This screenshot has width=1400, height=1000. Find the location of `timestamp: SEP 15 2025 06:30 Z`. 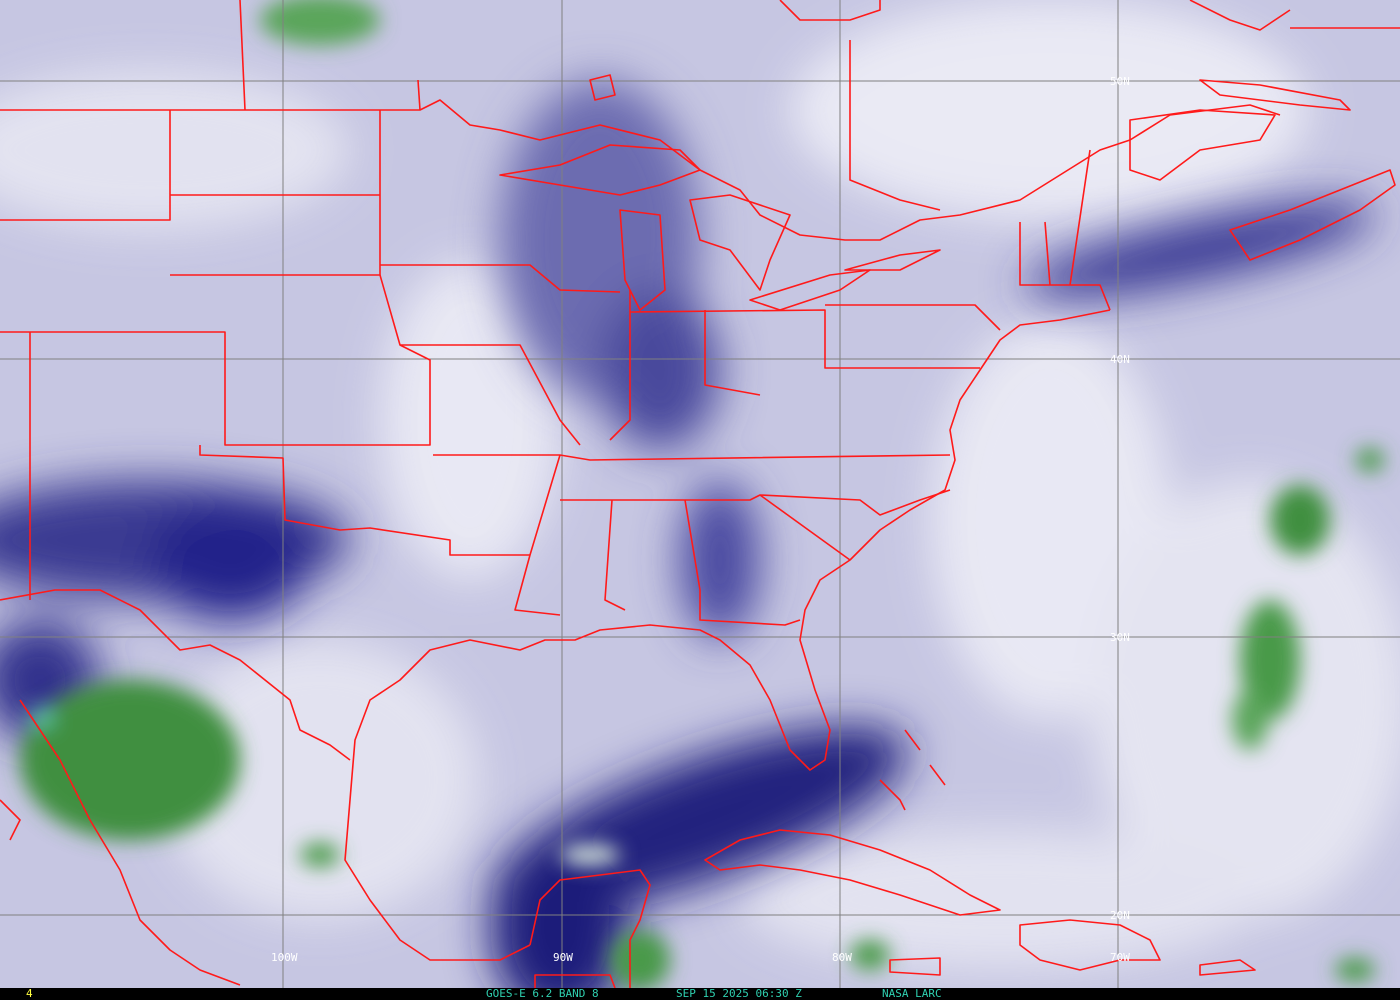

timestamp: SEP 15 2025 06:30 Z is located at coordinates (739, 993).